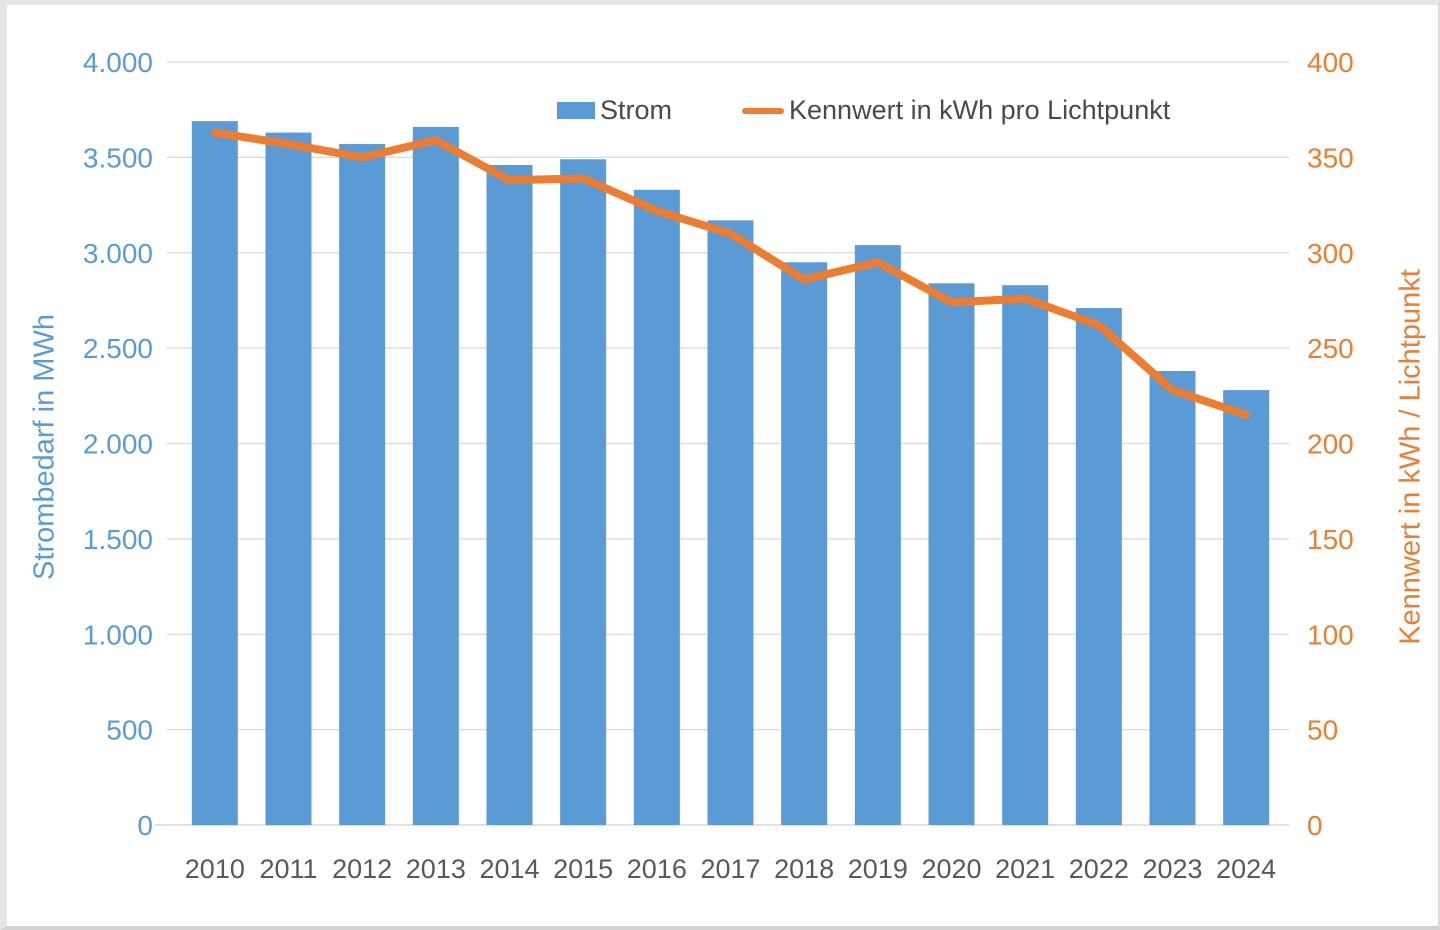  What do you see at coordinates (1322, 730) in the screenshot?
I see `right-axis-tick-label: 50` at bounding box center [1322, 730].